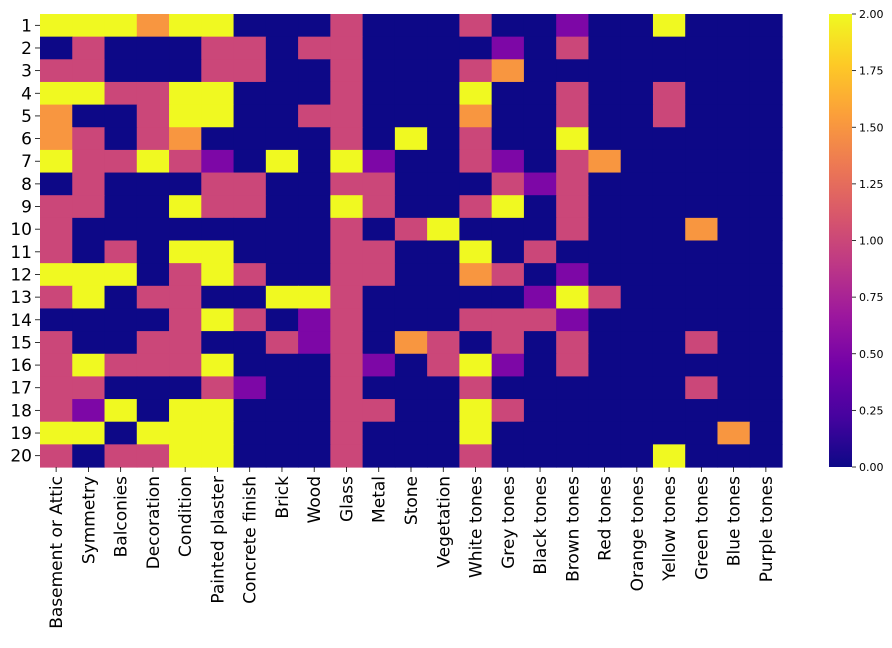 Image resolution: width=892 pixels, height=648 pixels. Describe the element at coordinates (26, 185) in the screenshot. I see `y-tick-label: 8` at that location.